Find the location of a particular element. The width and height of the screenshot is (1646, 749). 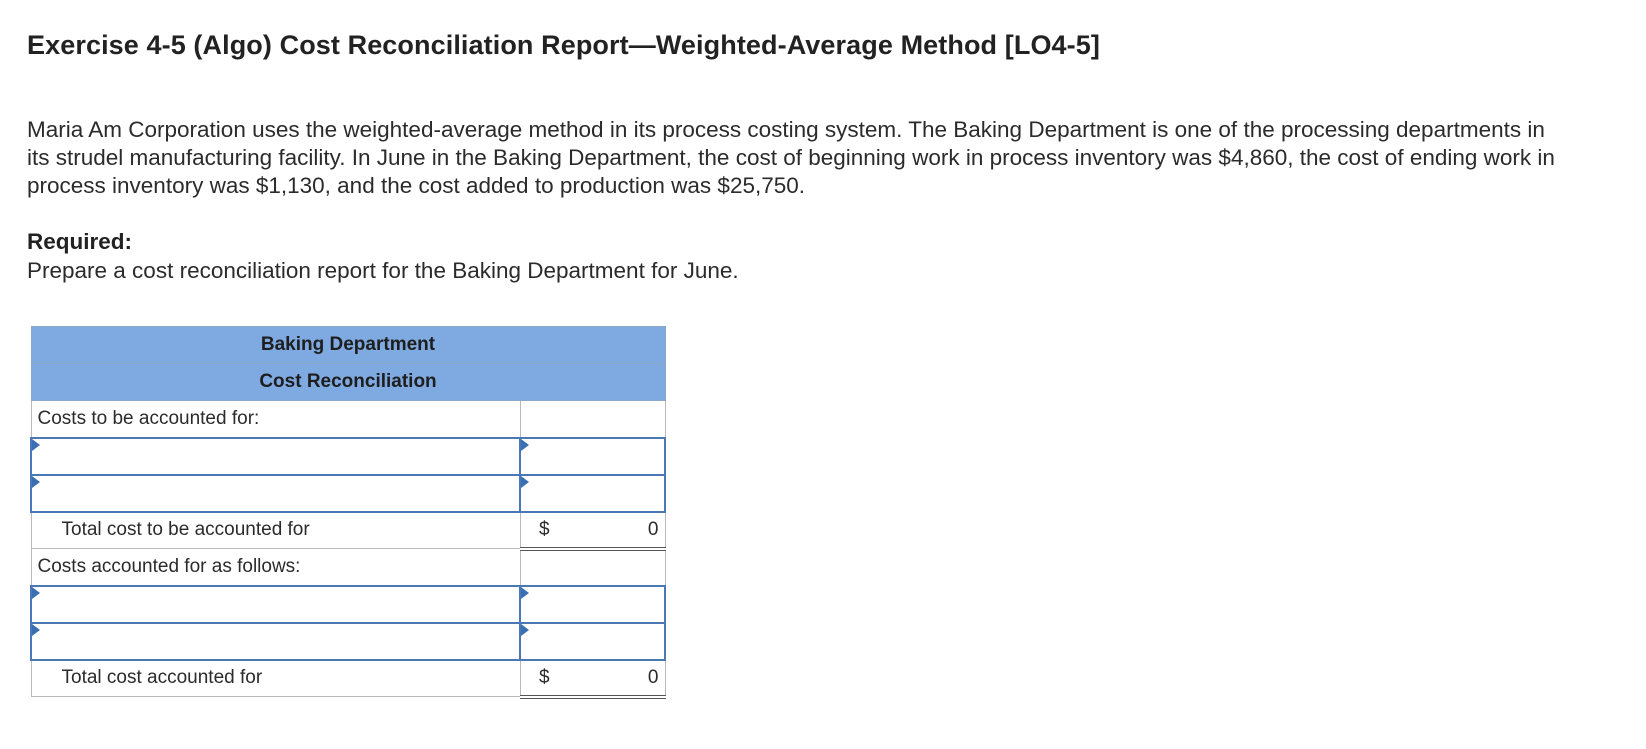

total-row-to-account: Total cost to be accounted for $ 0 is located at coordinates (348, 531).